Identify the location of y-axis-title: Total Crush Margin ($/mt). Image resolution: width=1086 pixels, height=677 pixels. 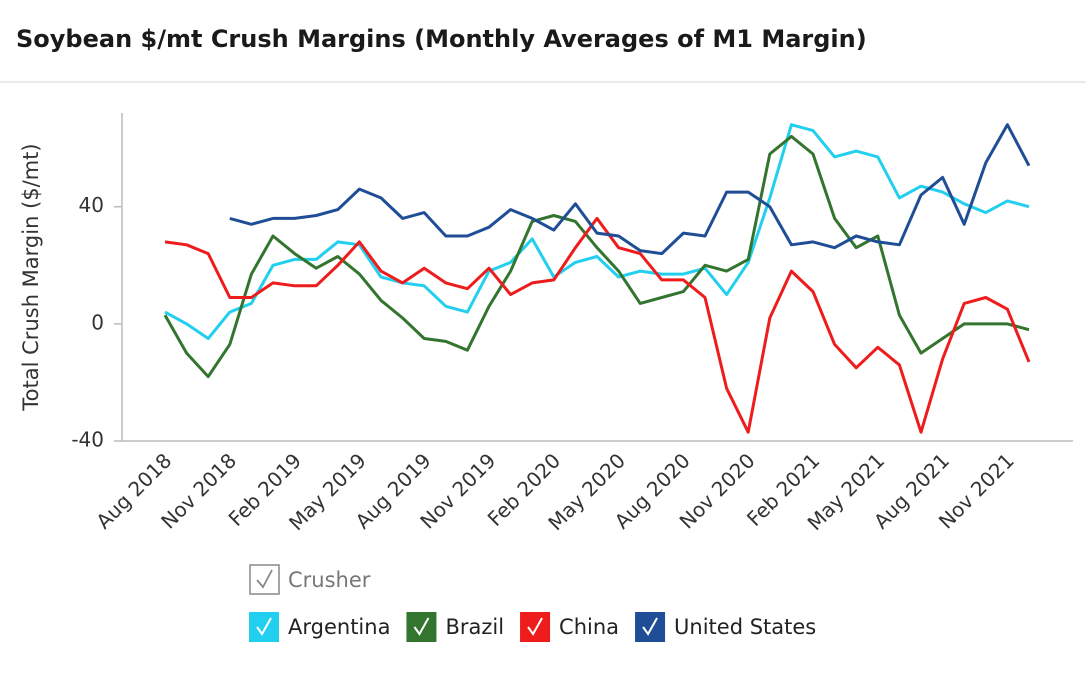
(31, 277).